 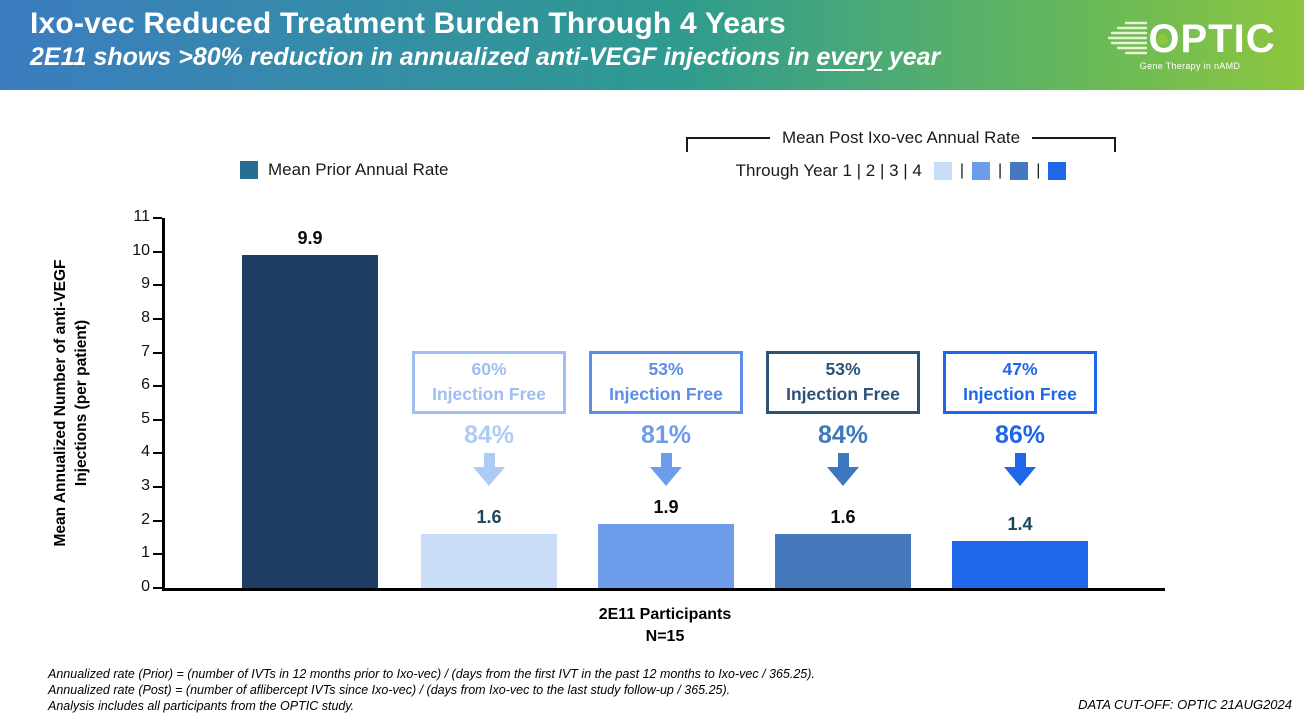 I want to click on subtitle-suffix: year, so click(x=911, y=57).